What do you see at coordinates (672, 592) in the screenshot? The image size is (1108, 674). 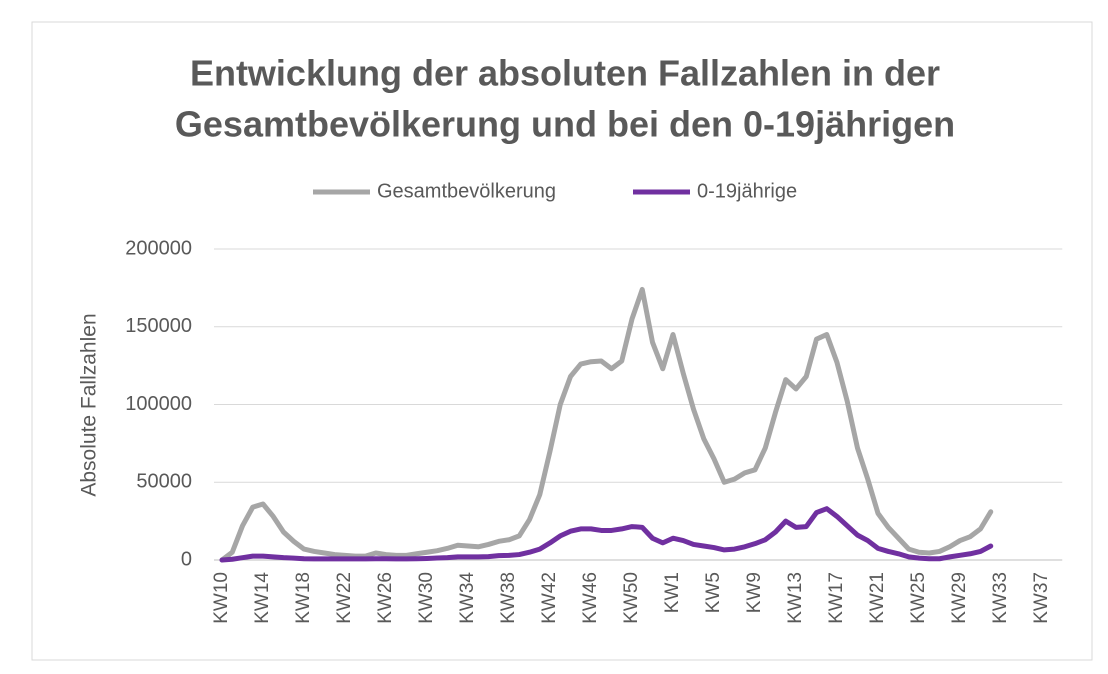 I see `x-tick-label: KW1` at bounding box center [672, 592].